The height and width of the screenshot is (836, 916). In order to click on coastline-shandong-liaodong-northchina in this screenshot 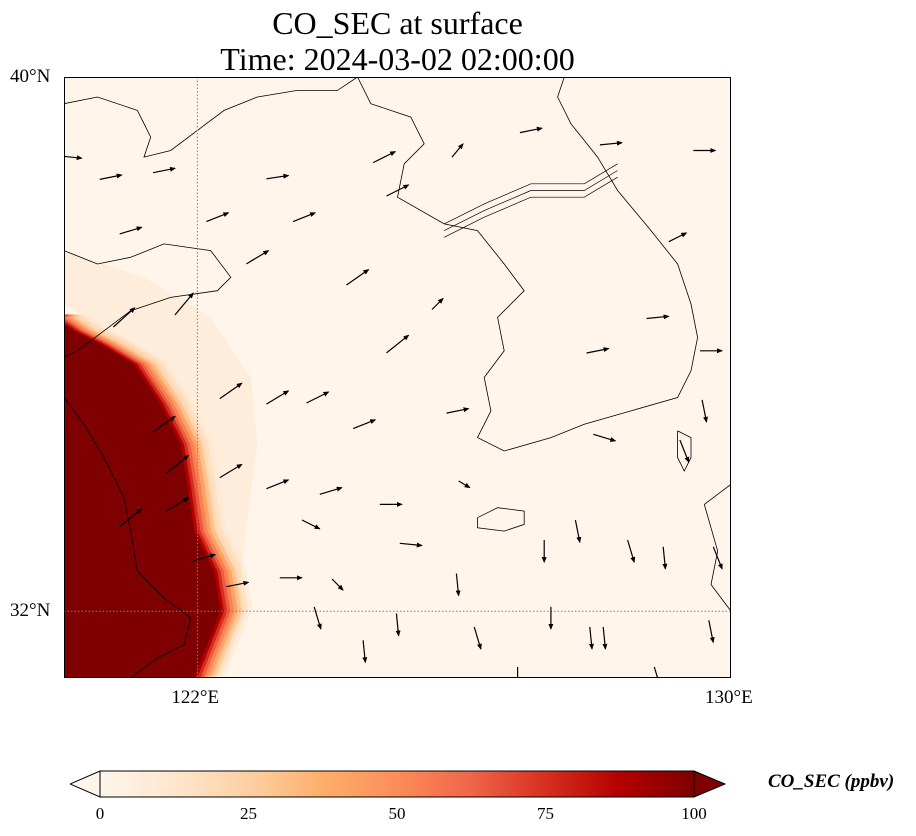, I will do `click(211, 117)`.